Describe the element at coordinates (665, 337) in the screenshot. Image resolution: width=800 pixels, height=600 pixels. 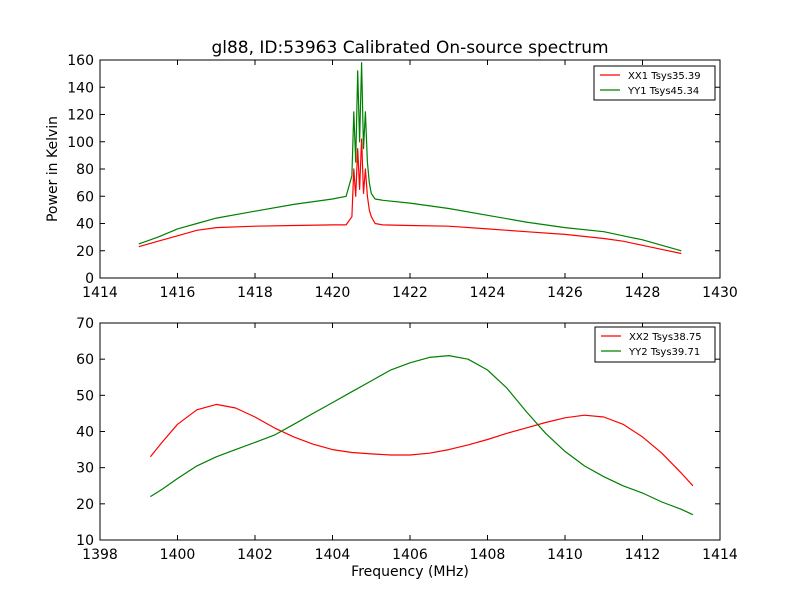
I see `legend-entry: XX2 Tsys38.75` at that location.